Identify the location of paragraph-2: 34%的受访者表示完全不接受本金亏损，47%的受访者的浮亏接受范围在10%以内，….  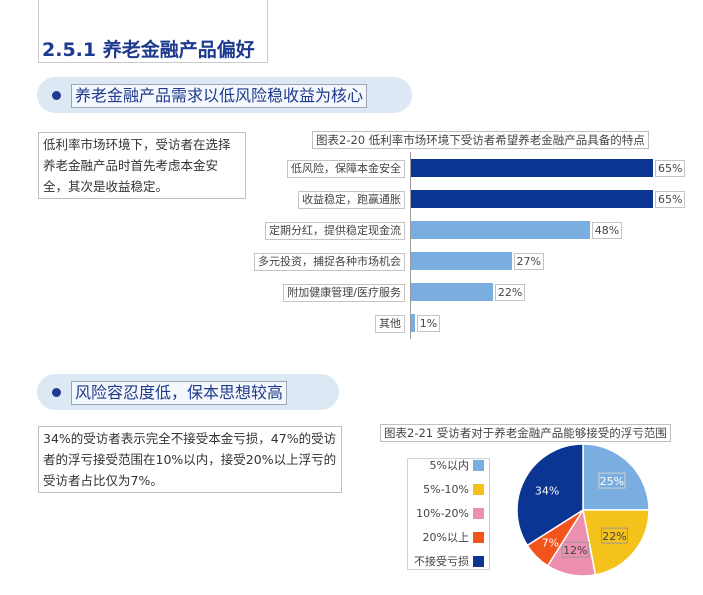
(190, 459).